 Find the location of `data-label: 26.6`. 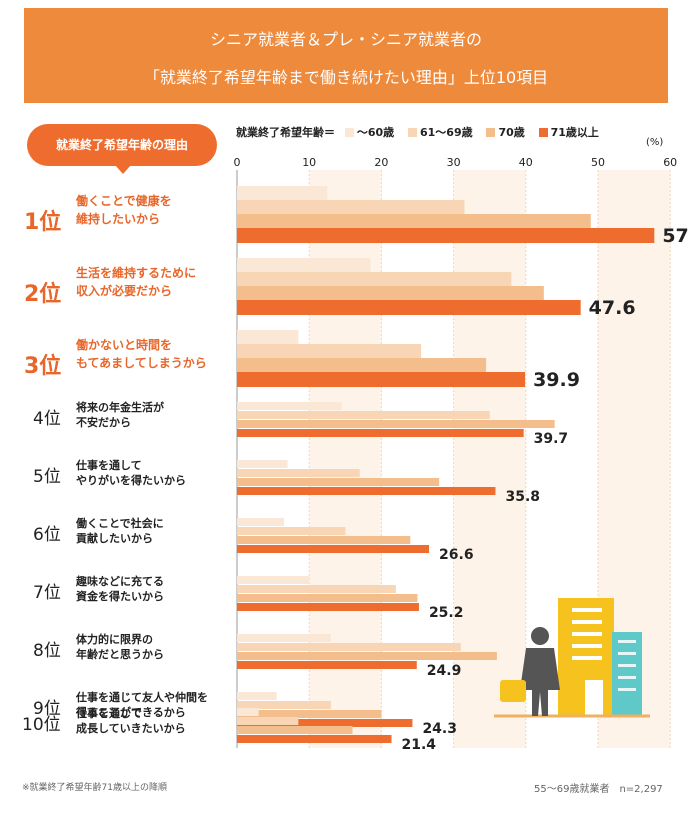

data-label: 26.6 is located at coordinates (456, 555).